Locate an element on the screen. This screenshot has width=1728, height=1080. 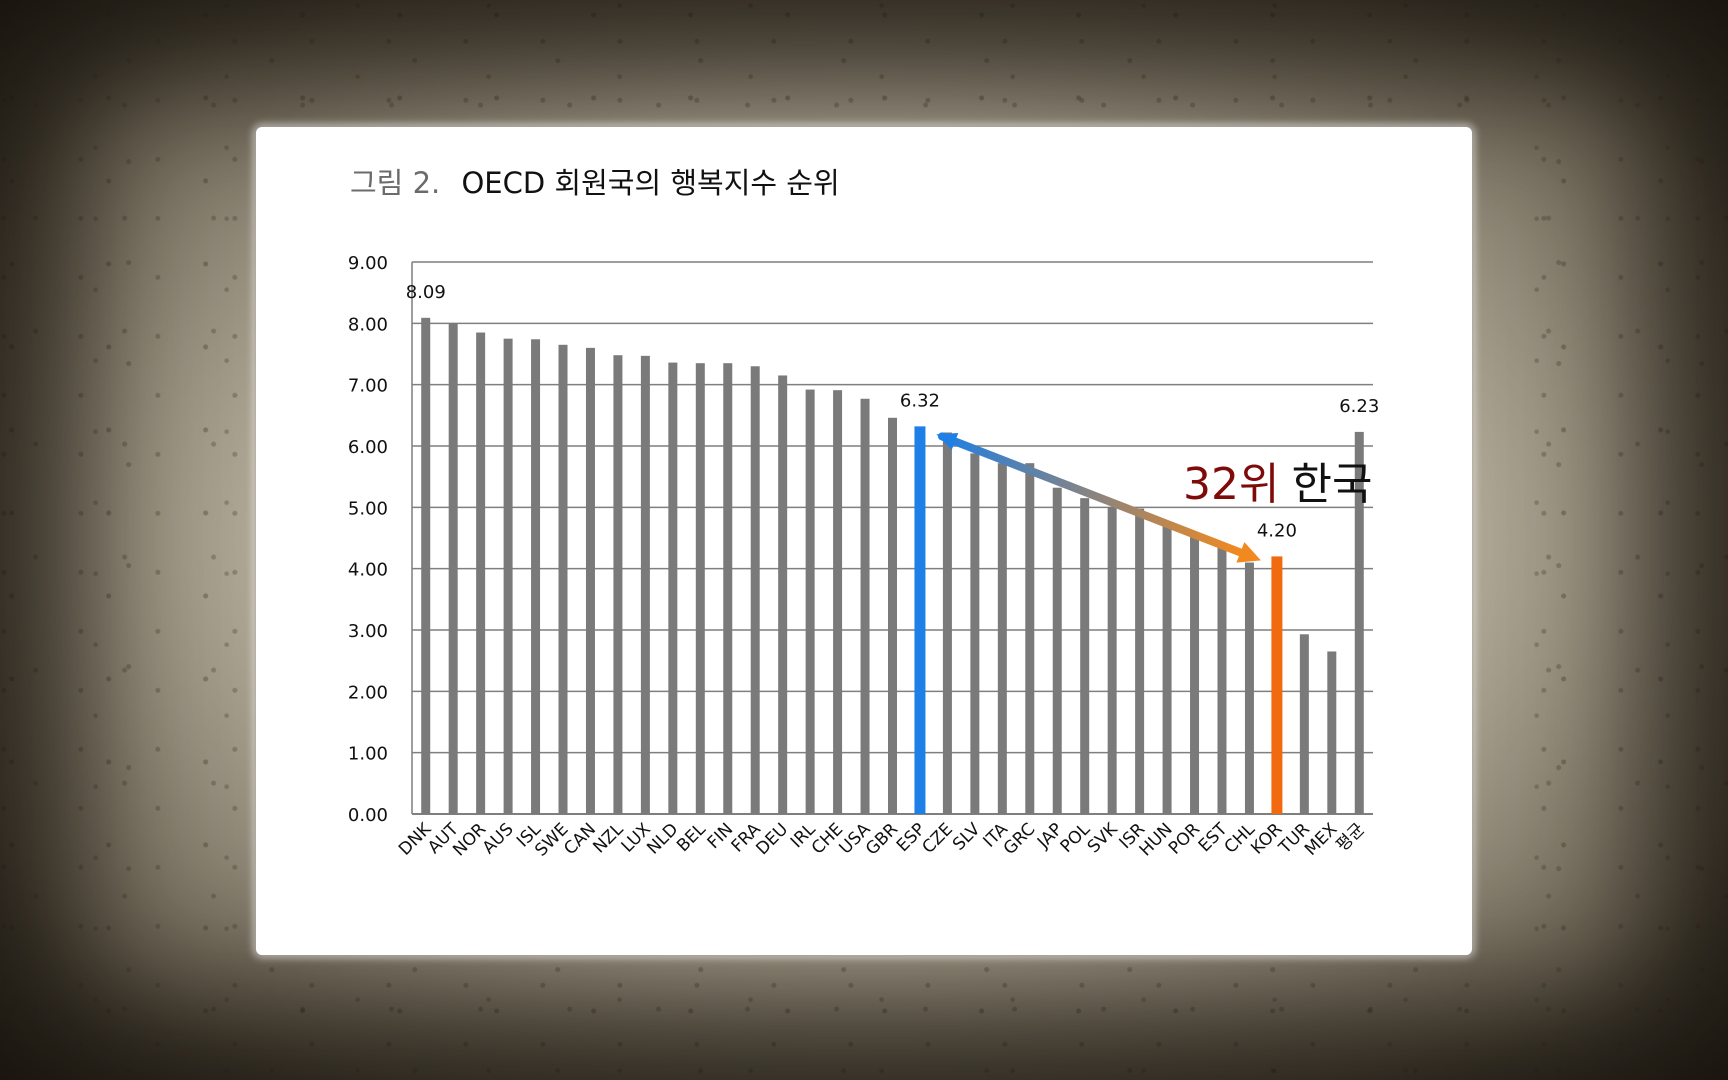
rank-number: 32 is located at coordinates (1211, 484).